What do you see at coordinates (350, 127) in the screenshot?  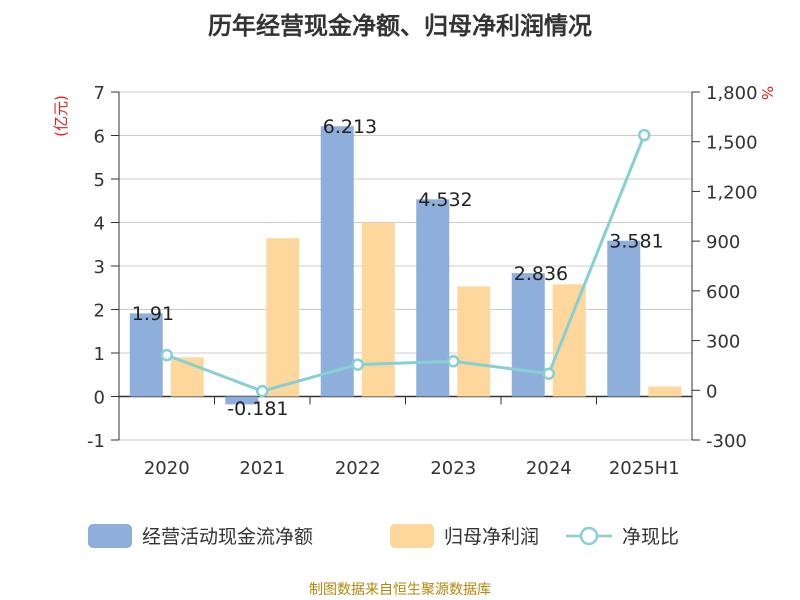 I see `cashflow-data-label: 6.213` at bounding box center [350, 127].